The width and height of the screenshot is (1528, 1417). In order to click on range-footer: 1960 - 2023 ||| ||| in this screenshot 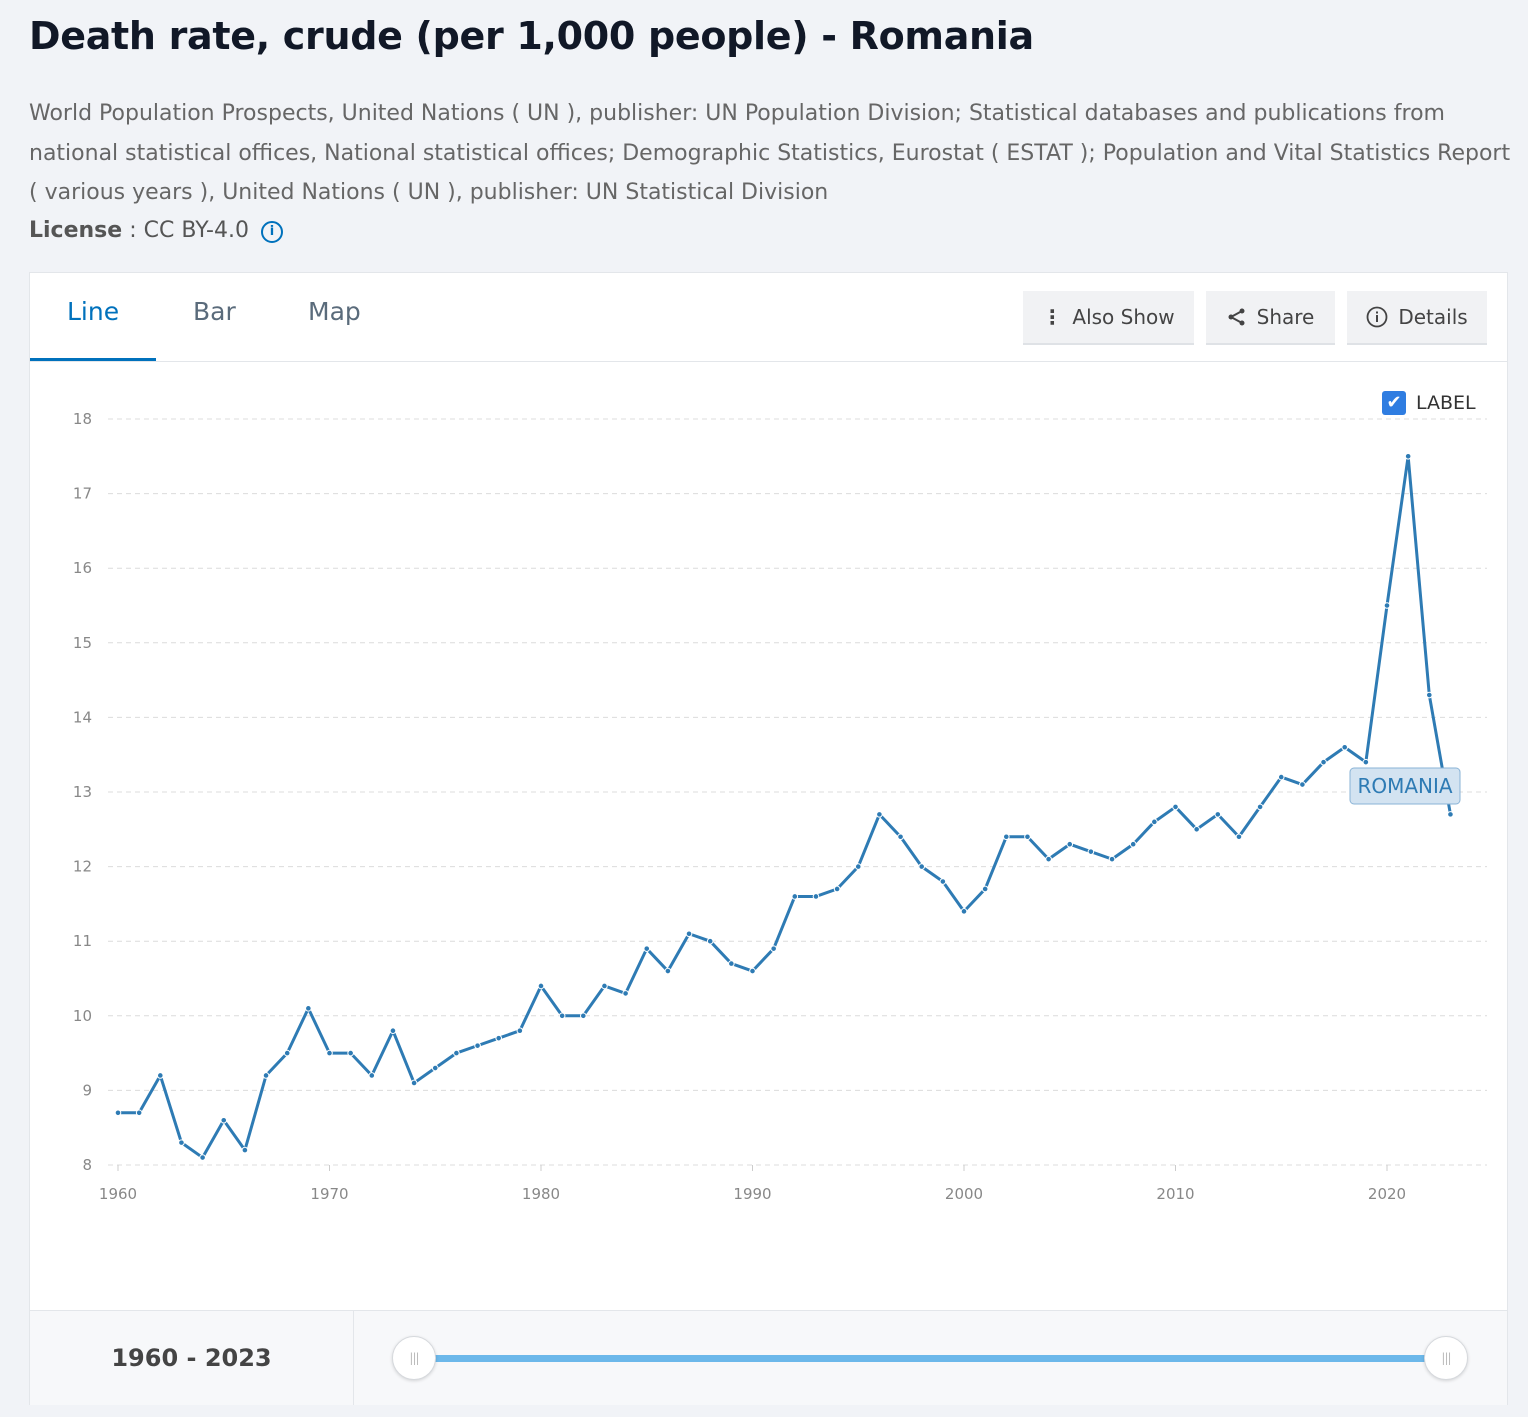, I will do `click(768, 1357)`.